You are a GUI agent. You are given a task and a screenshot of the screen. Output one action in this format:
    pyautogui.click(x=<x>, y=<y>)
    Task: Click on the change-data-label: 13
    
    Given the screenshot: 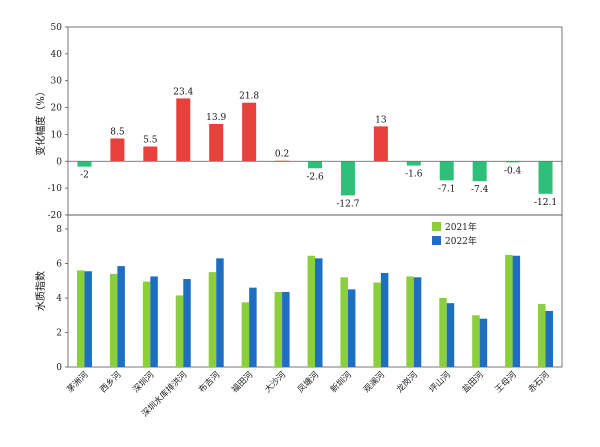 What is the action you would take?
    pyautogui.click(x=381, y=120)
    